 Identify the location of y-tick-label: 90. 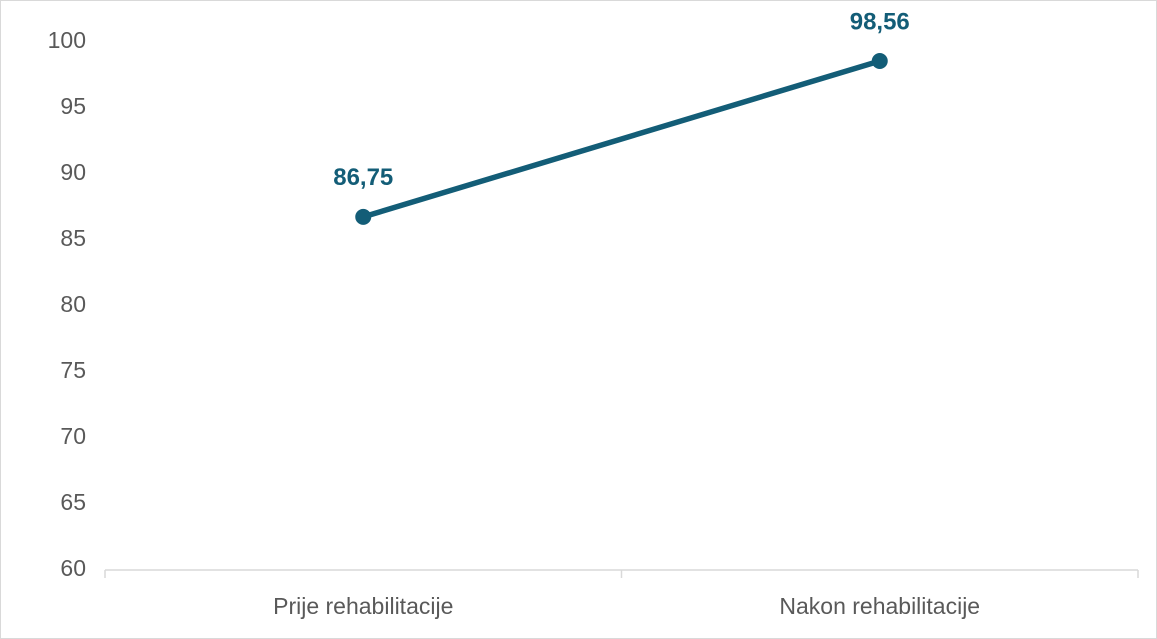
(73, 172).